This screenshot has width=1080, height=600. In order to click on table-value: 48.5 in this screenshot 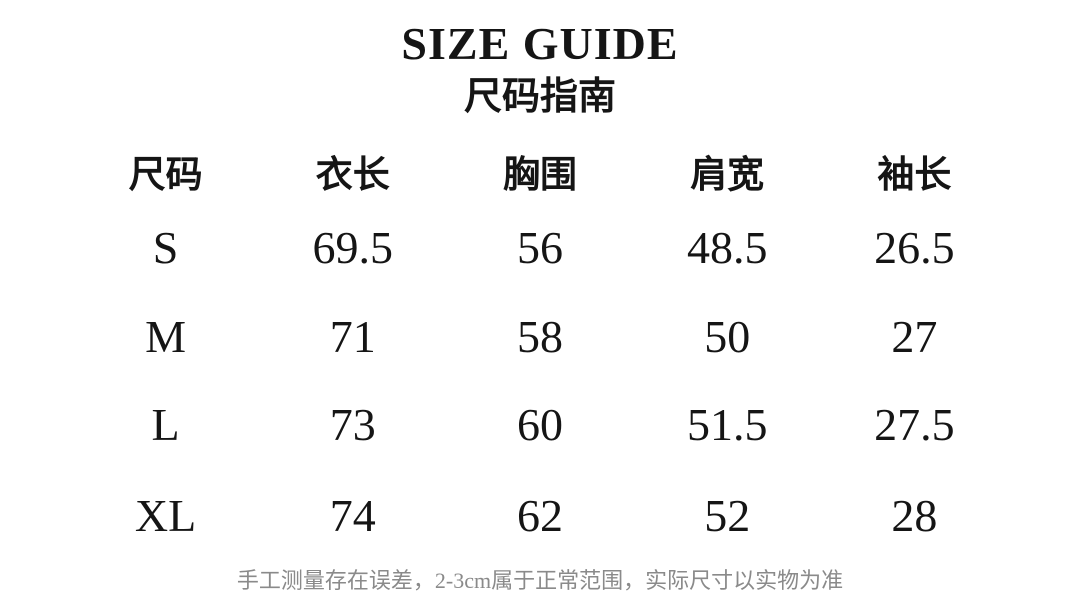, I will do `click(727, 247)`.